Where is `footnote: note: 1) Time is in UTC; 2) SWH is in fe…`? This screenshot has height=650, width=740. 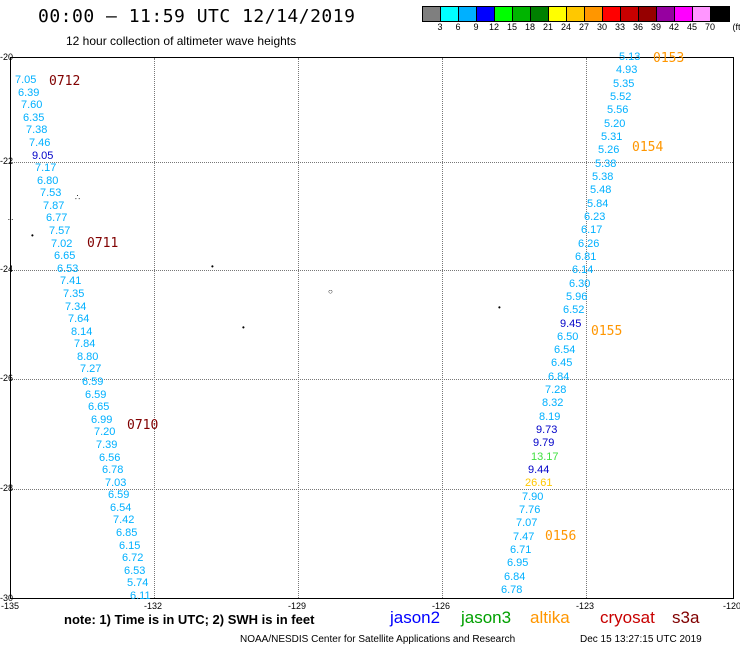 footnote: note: 1) Time is in UTC; 2) SWH is in fe… is located at coordinates (189, 619).